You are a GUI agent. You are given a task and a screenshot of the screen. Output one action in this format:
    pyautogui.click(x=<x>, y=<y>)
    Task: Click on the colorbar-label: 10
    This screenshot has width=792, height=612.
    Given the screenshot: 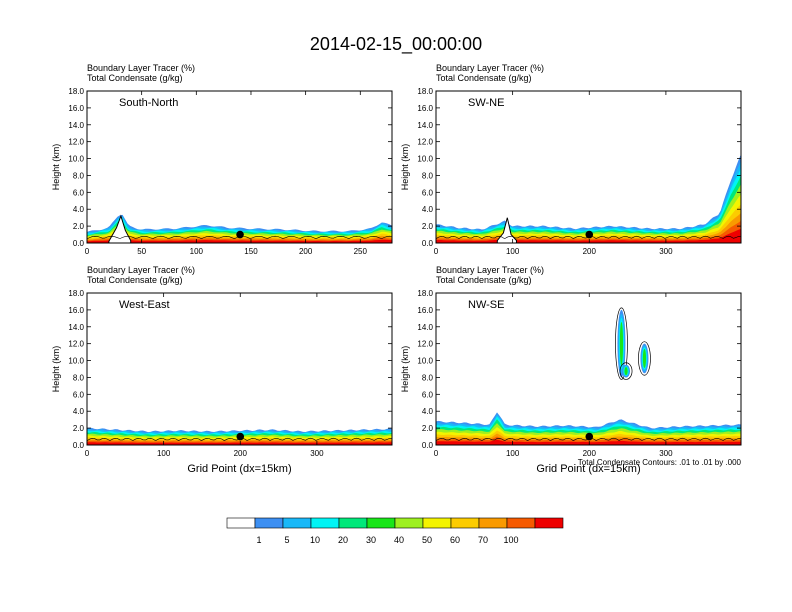 What is the action you would take?
    pyautogui.click(x=315, y=540)
    